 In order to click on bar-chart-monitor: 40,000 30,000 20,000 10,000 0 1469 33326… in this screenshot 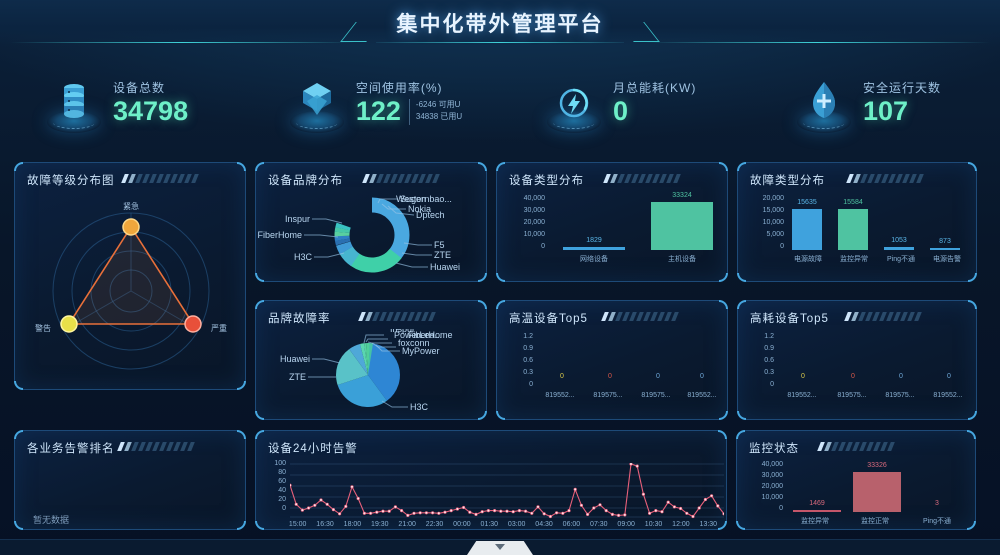, I will do `click(856, 492)`.